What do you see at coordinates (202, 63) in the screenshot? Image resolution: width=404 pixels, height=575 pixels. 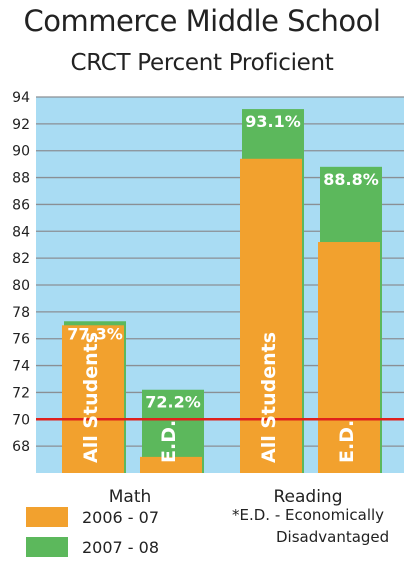 I see `chart-subtitle: CRCT Percent Proficient` at bounding box center [202, 63].